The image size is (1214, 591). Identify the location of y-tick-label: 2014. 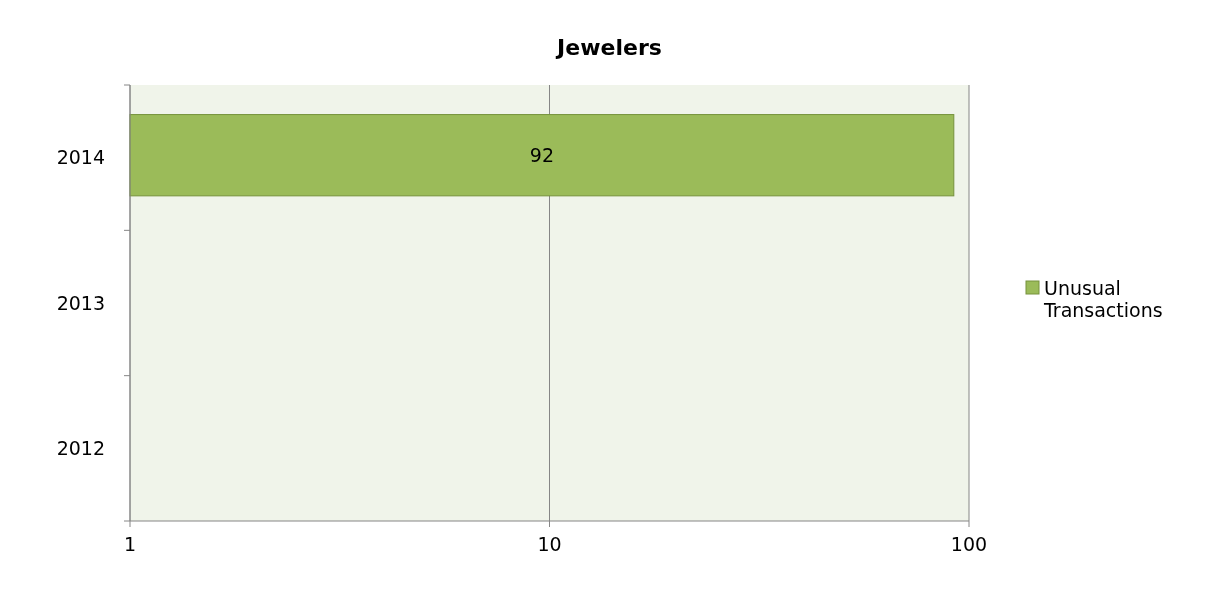
(80, 157).